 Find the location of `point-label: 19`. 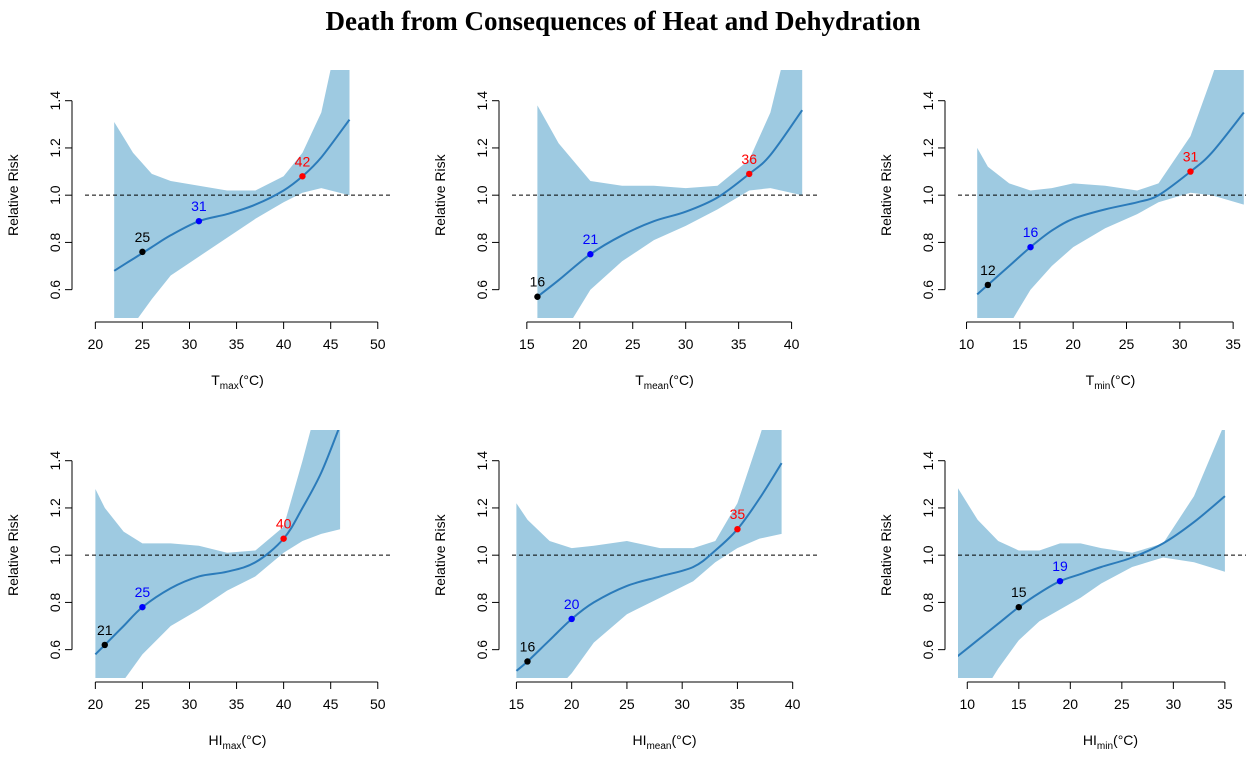

point-label: 19 is located at coordinates (1060, 566).